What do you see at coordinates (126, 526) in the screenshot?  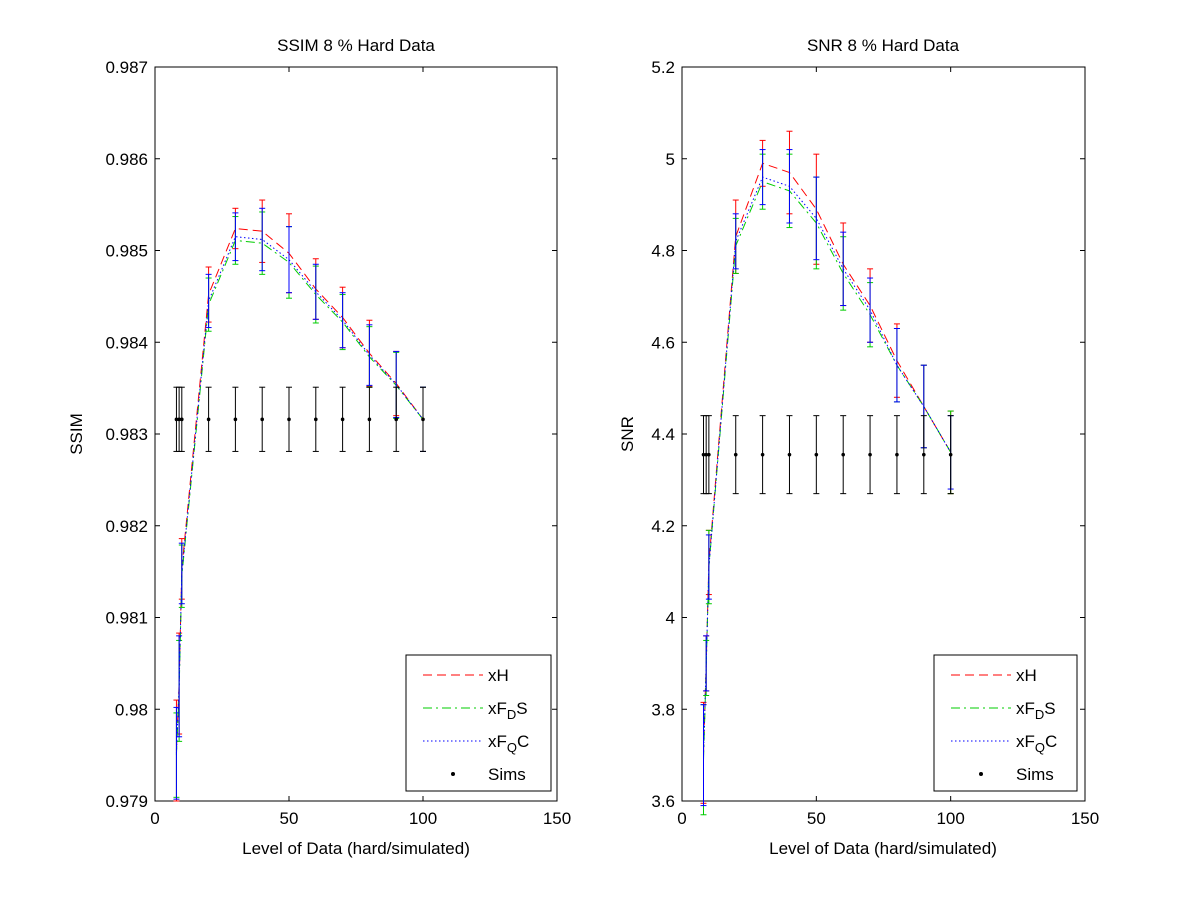 I see `ssim-y-tick-label: 0.982` at bounding box center [126, 526].